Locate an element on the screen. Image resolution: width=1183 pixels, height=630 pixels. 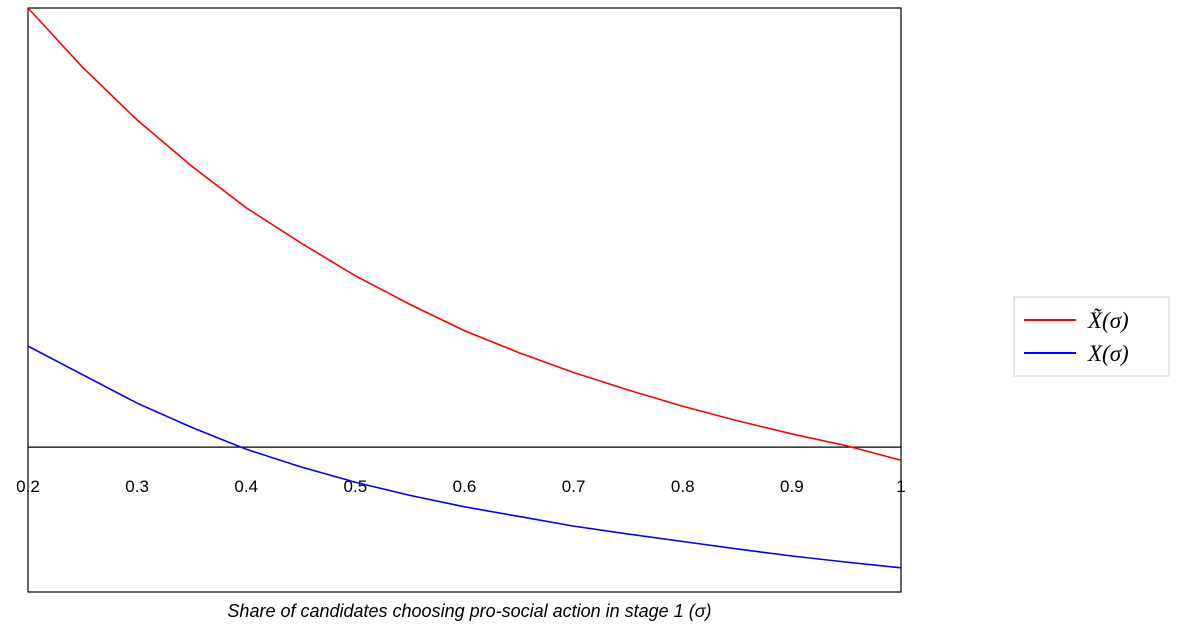
legend: X̃(σ) X(σ) is located at coordinates (1091, 336).